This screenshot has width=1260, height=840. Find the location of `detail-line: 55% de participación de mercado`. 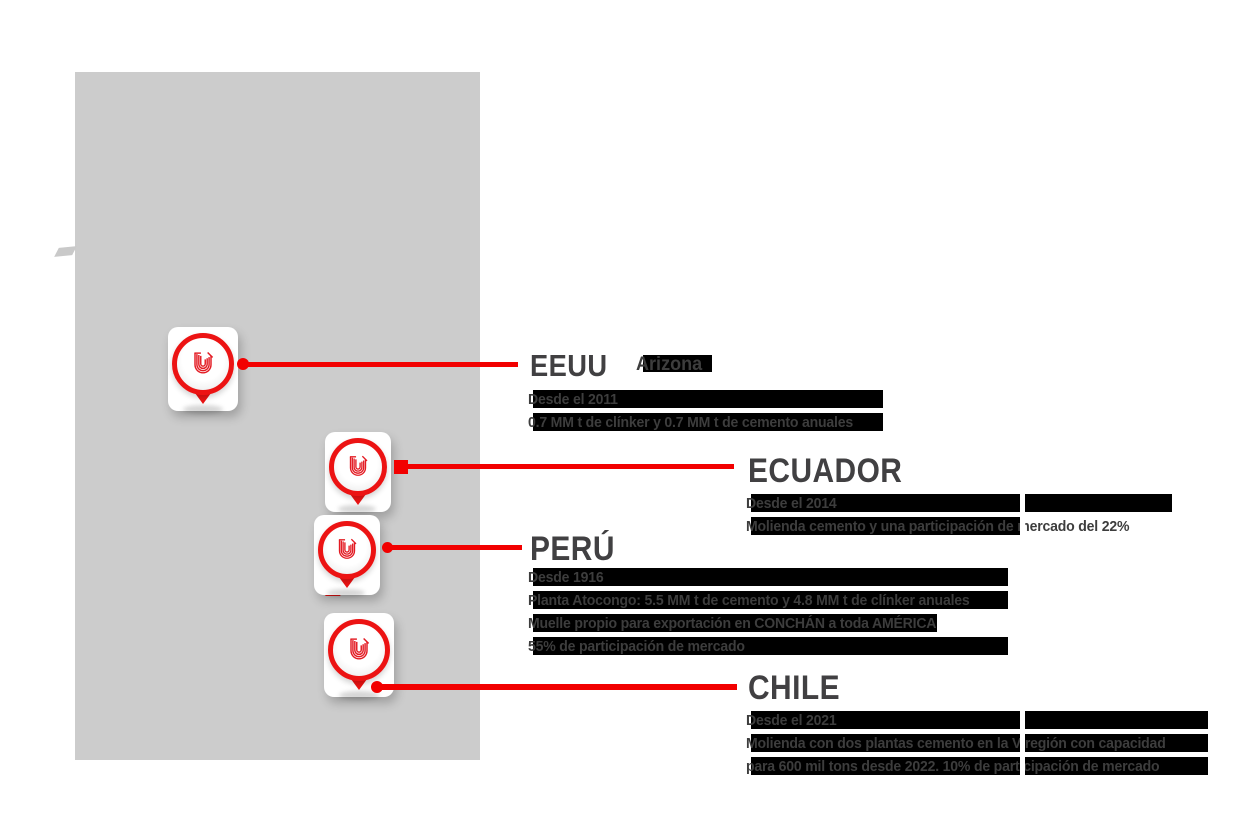

detail-line: 55% de participación de mercado is located at coordinates (768, 647).